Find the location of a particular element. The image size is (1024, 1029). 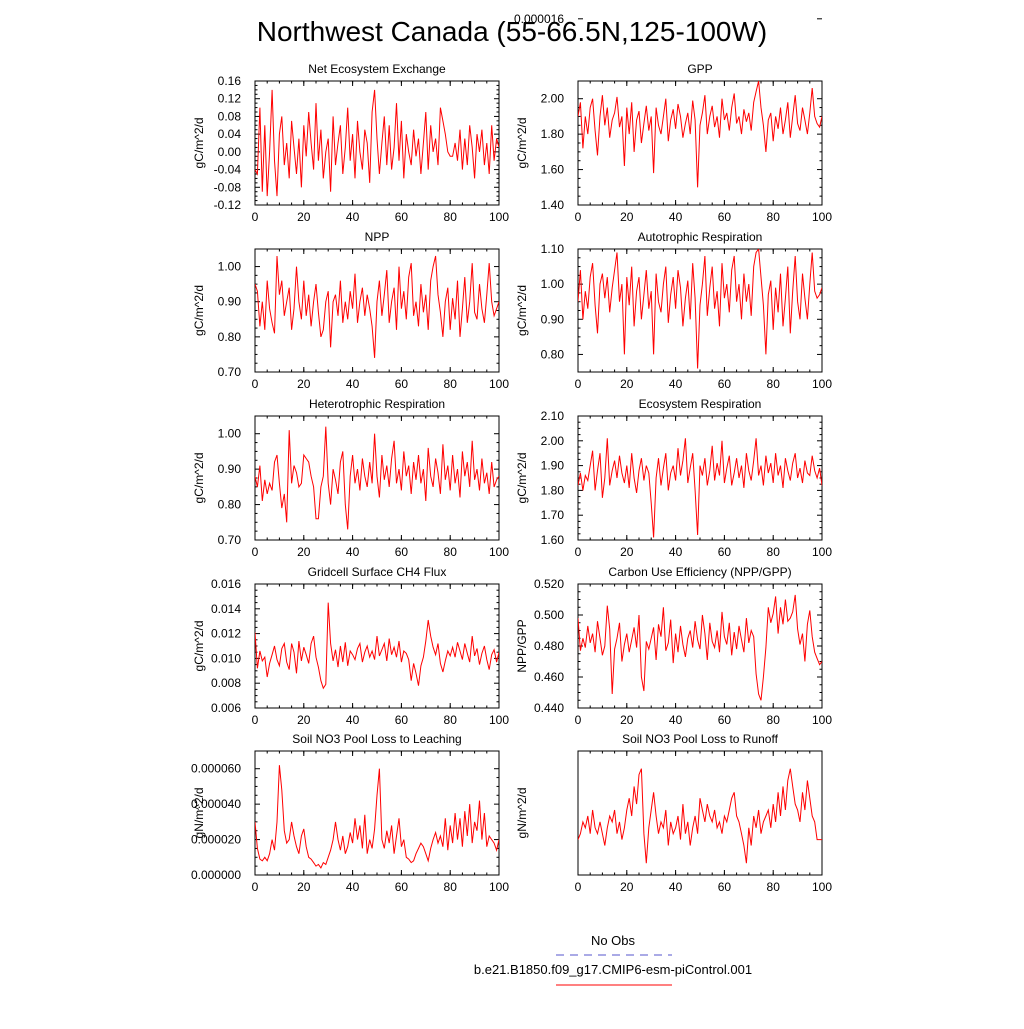

y-tick-label: 0.16 is located at coordinates (230, 81).